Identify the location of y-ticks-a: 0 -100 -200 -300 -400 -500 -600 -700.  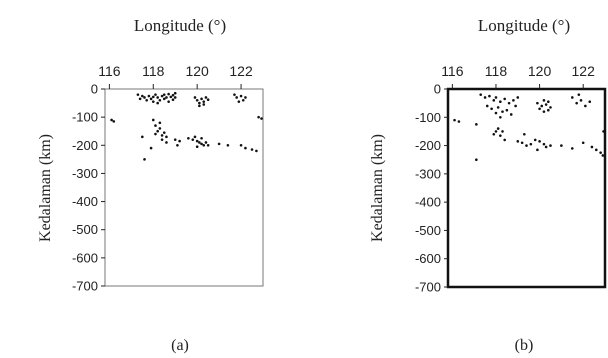
(88, 188).